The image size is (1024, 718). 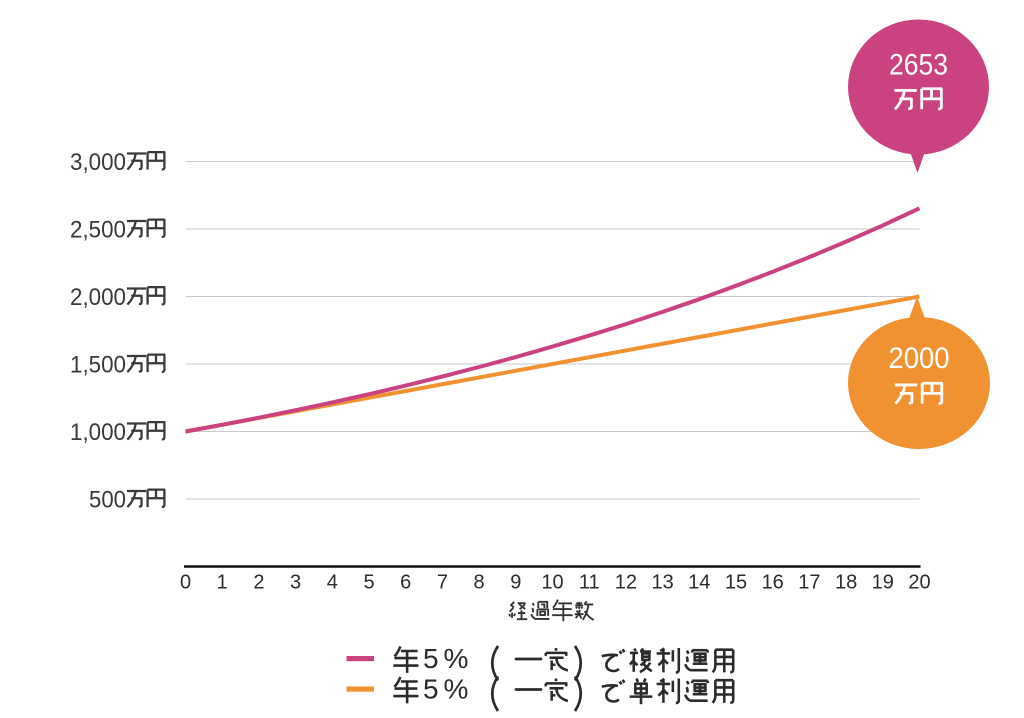 What do you see at coordinates (552, 583) in the screenshot?
I see `svg-text: 10` at bounding box center [552, 583].